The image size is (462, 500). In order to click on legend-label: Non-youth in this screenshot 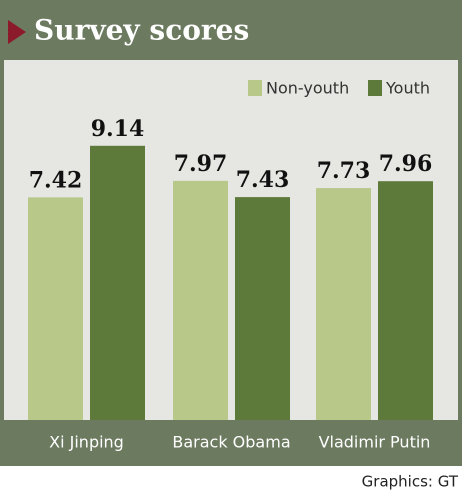, I will do `click(307, 88)`.